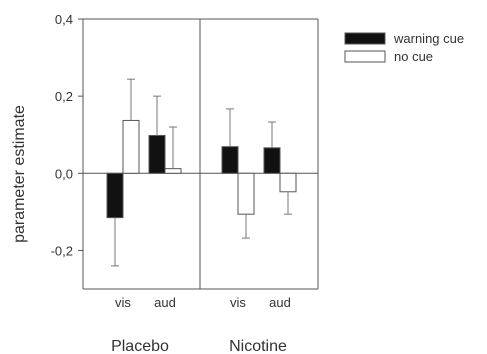 The height and width of the screenshot is (354, 487). I want to click on y-axis-label: parameter estimate, so click(19, 174).